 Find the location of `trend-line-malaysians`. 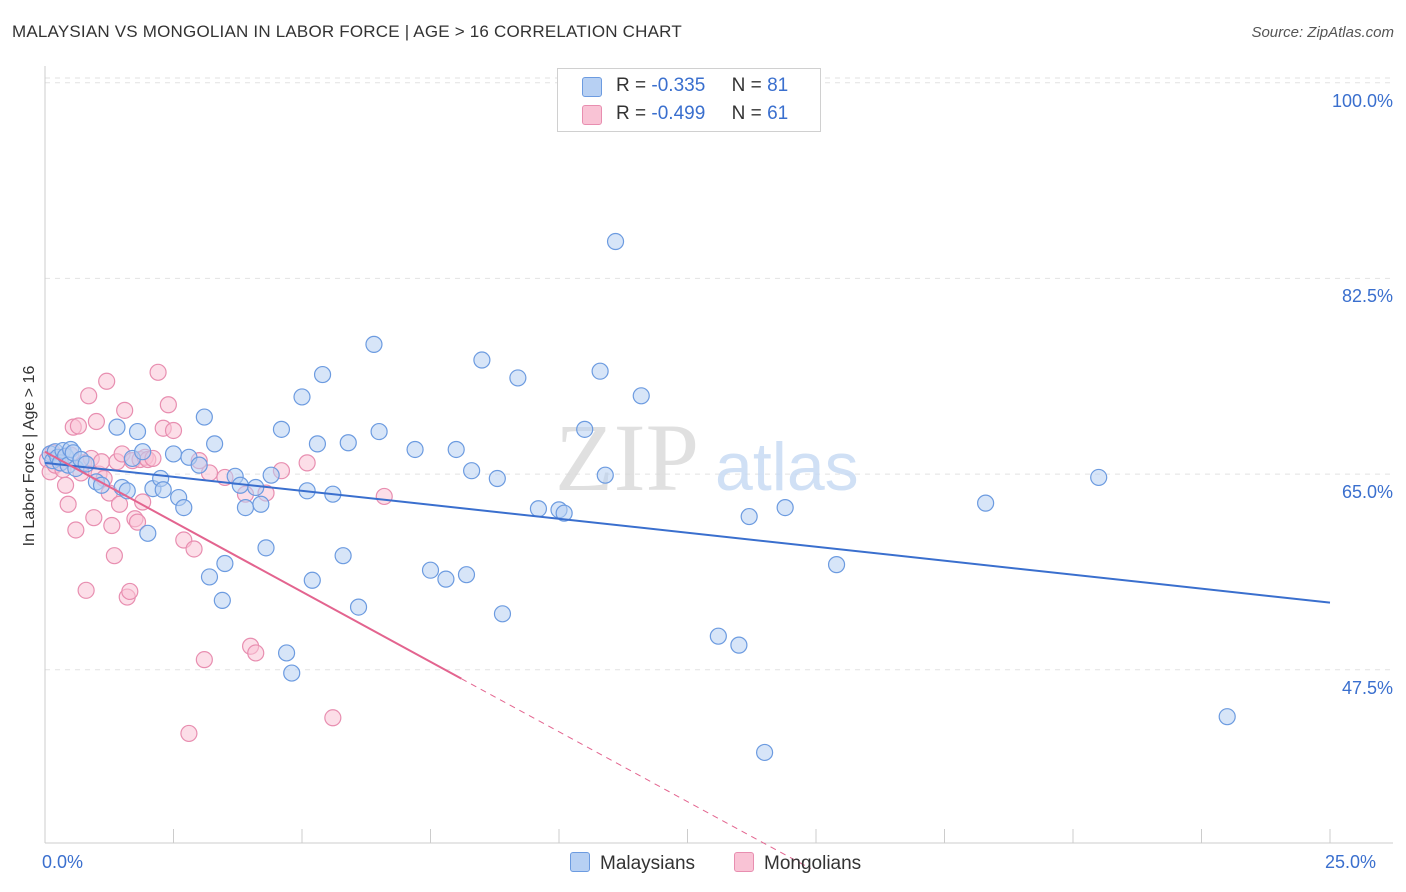

trend-line-malaysians is located at coordinates (687, 532).